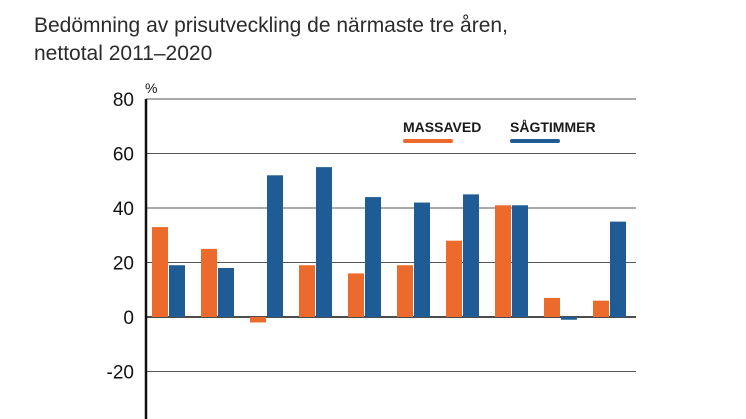 The width and height of the screenshot is (746, 419). I want to click on bar-massaved-2020, so click(601, 308).